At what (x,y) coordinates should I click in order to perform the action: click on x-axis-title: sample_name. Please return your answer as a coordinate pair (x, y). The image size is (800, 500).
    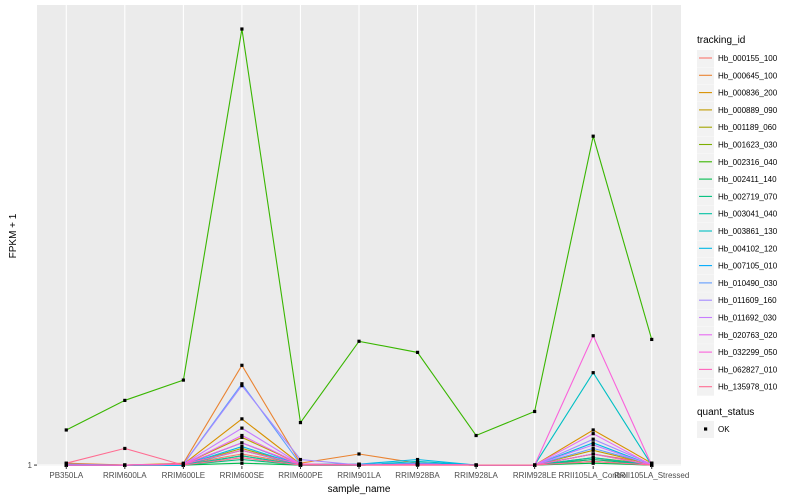
    Looking at the image, I should click on (359, 489).